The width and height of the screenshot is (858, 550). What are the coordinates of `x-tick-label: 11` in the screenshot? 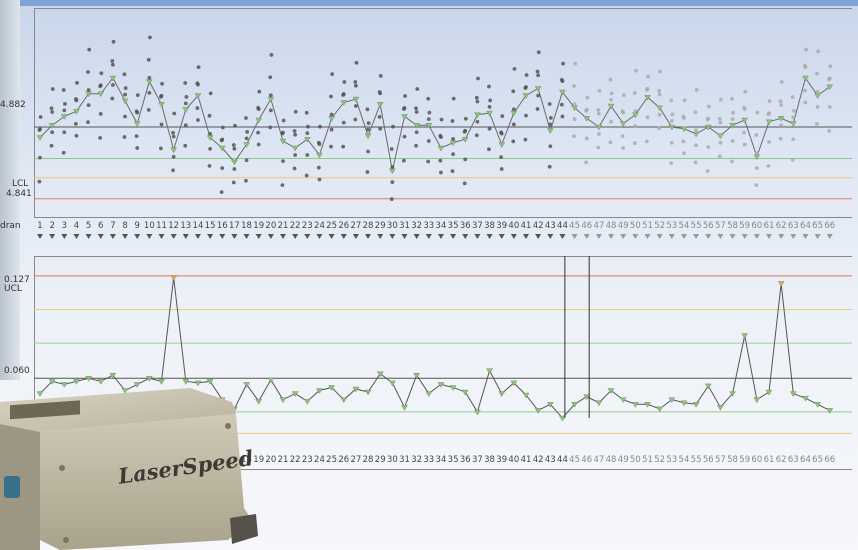 It's located at (161, 226).